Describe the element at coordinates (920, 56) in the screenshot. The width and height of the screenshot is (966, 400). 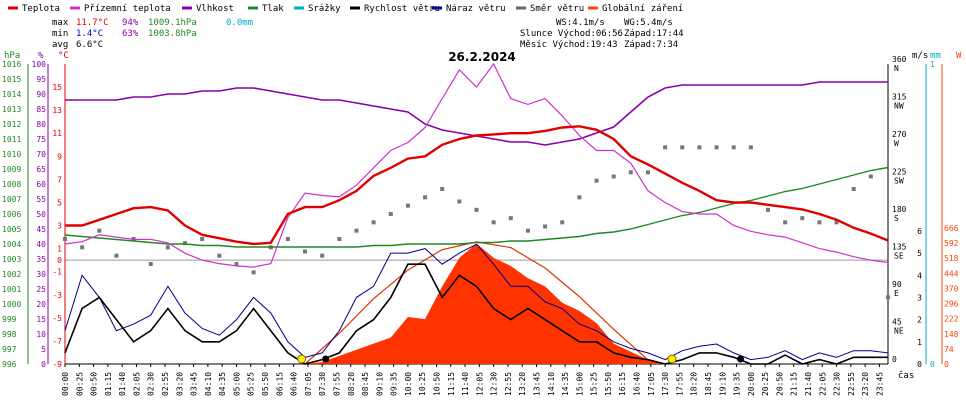
I see `wind-unit: m/s` at that location.